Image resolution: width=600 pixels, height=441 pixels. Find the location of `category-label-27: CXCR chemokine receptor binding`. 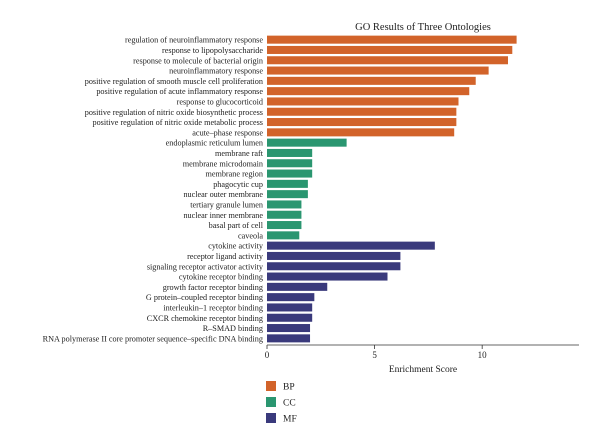

category-label-27: CXCR chemokine receptor binding is located at coordinates (205, 318).